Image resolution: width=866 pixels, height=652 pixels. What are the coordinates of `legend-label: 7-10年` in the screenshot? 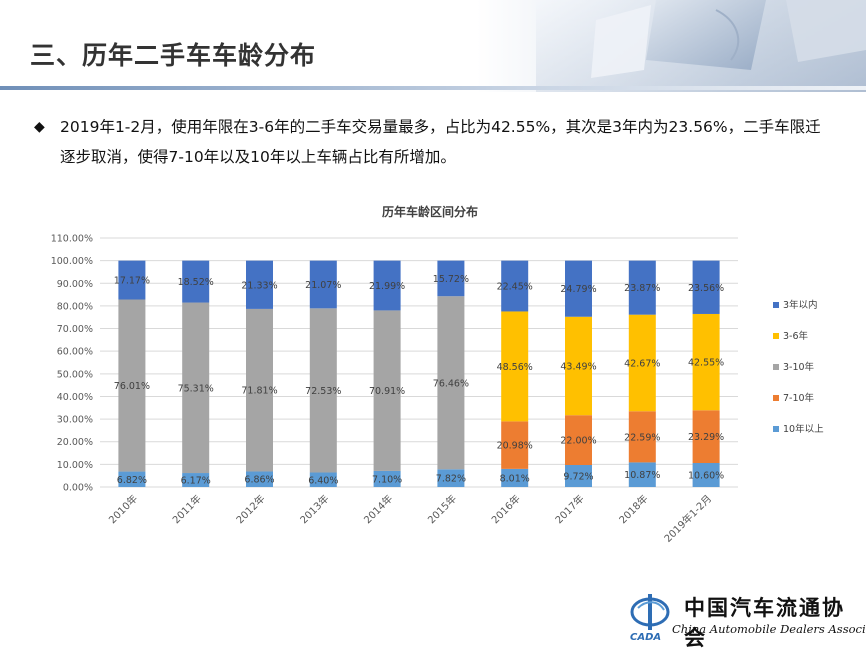 It's located at (799, 398).